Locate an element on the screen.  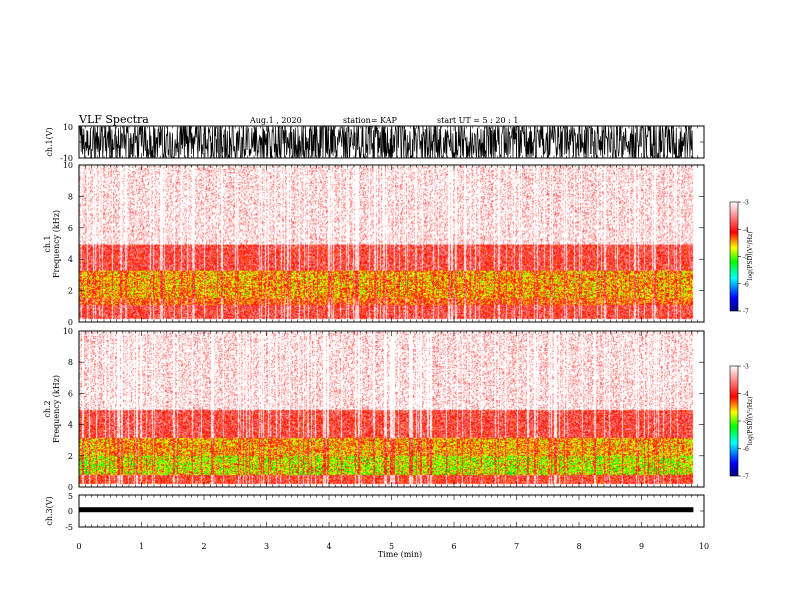
ch3-ytick-bottom: -5 is located at coordinates (69, 527).